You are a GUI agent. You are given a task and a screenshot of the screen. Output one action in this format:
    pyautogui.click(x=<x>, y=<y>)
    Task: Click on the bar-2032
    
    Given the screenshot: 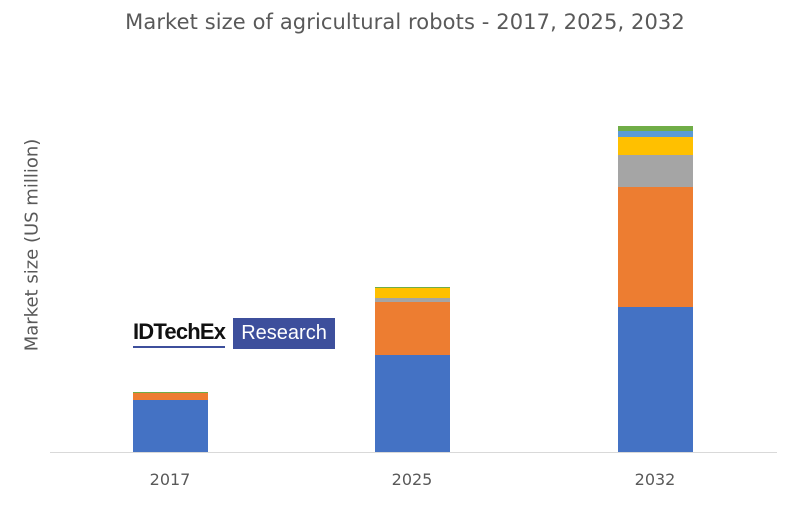 What is the action you would take?
    pyautogui.click(x=655, y=289)
    